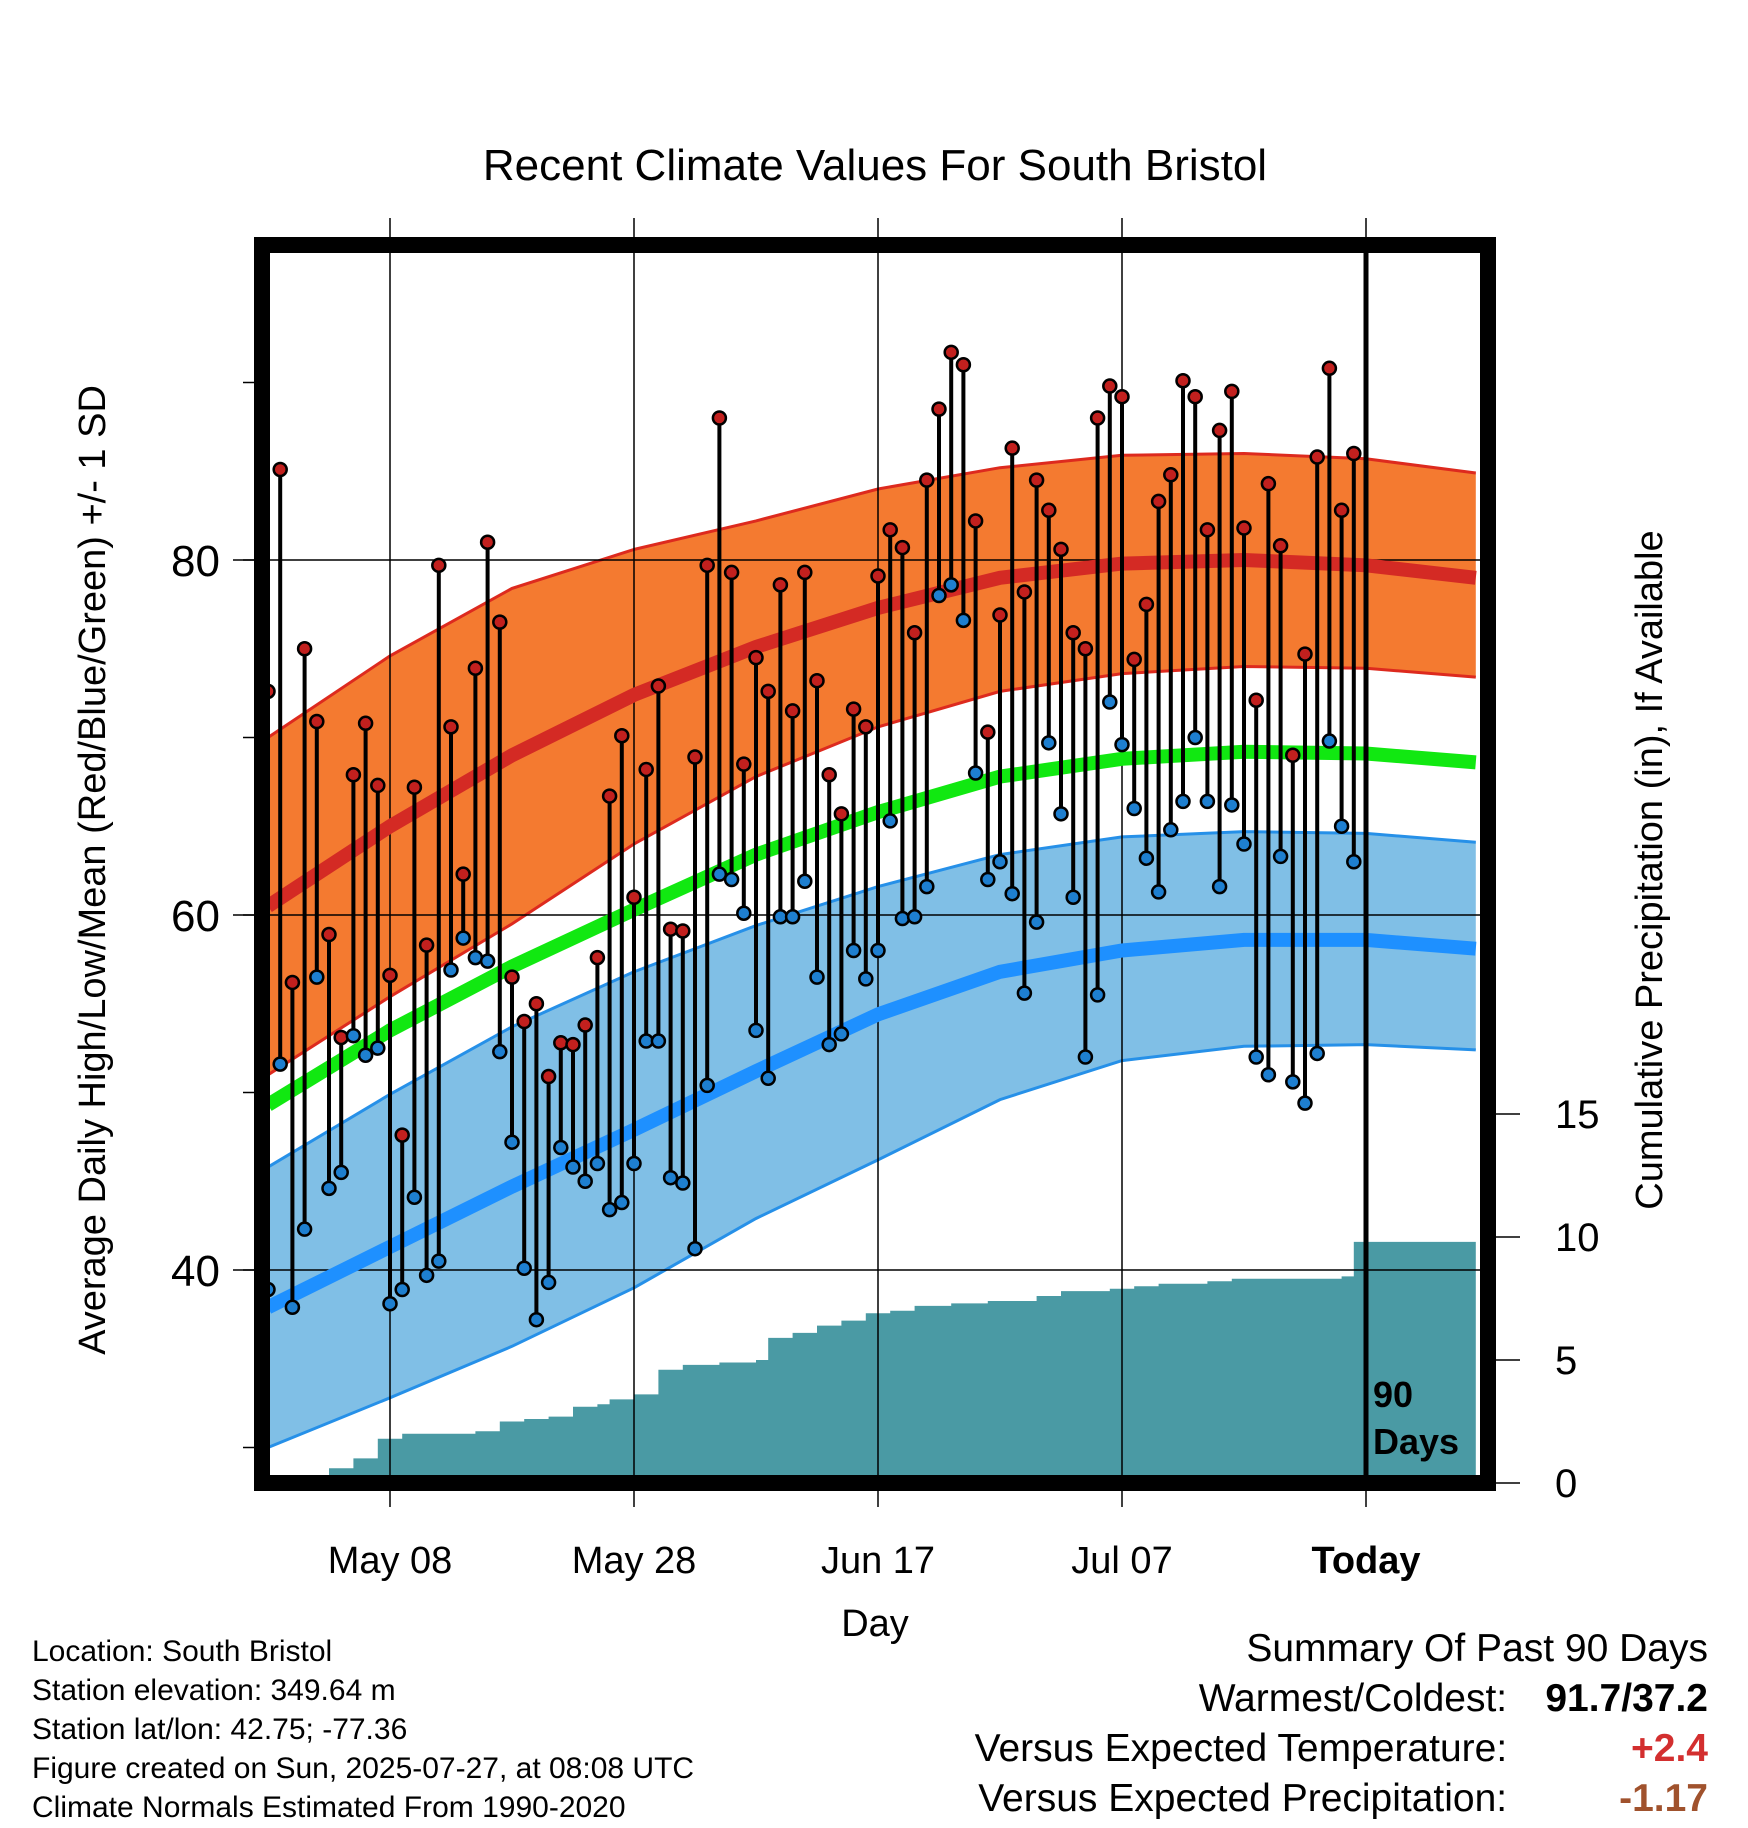 Image resolution: width=1748 pixels, height=1828 pixels. Describe the element at coordinates (1416, 1441) in the screenshot. I see `today-days-label: Days` at that location.